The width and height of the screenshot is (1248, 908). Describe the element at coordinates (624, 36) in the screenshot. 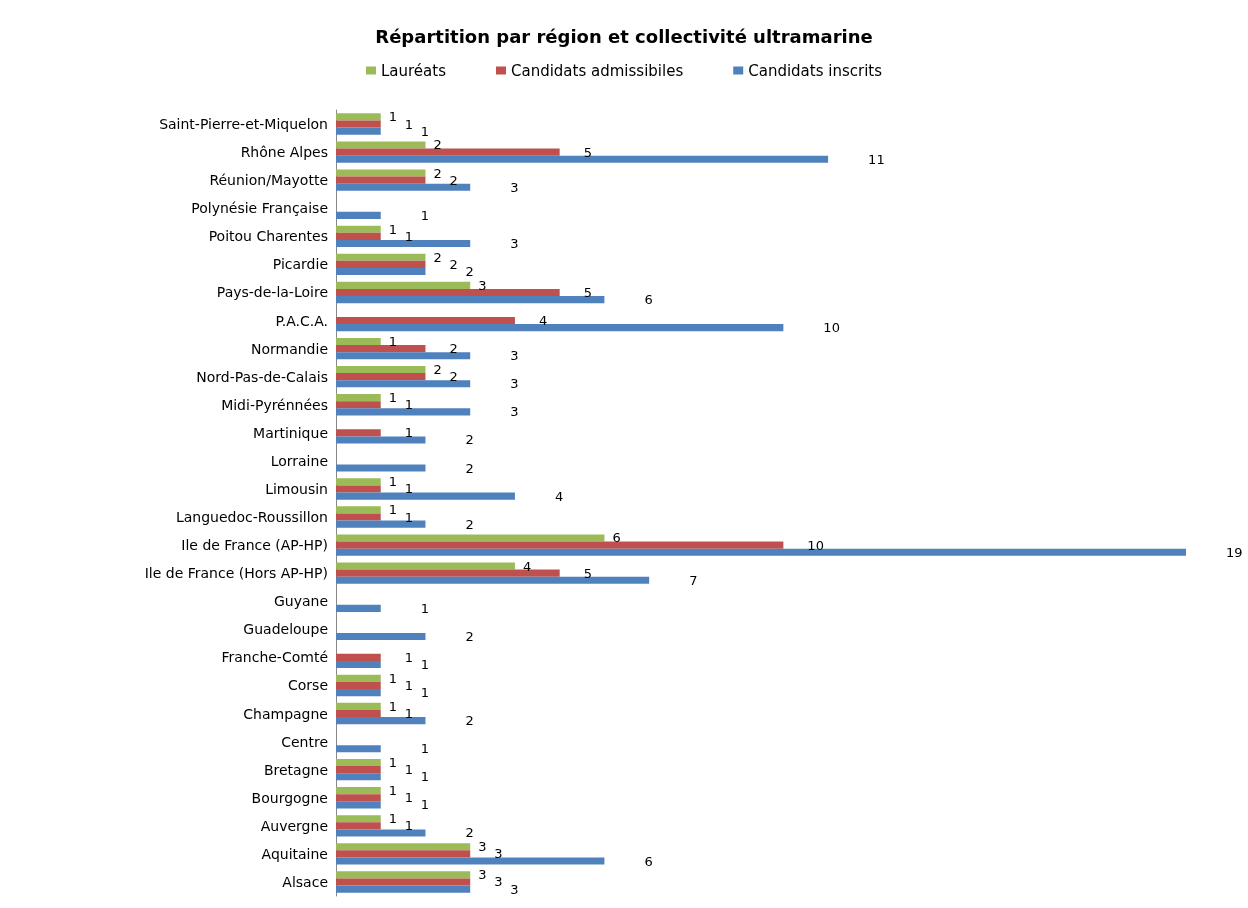

I see `chart-title: Répartition par région et collectivité ultramarine` at that location.